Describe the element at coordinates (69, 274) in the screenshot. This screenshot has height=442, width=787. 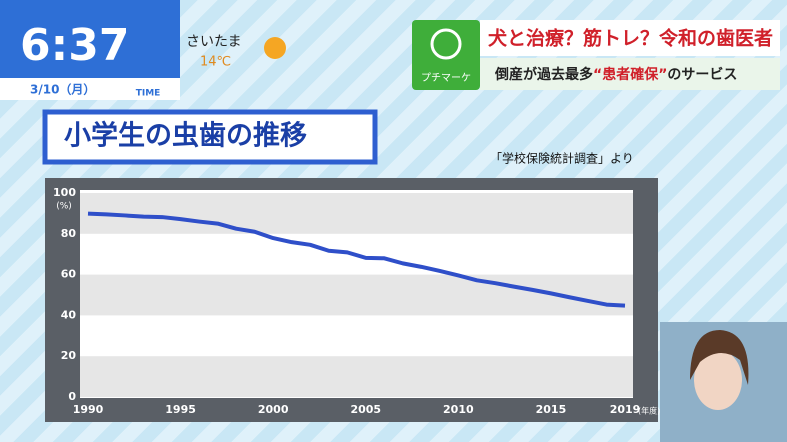
I see `y-tick-label: 60` at that location.